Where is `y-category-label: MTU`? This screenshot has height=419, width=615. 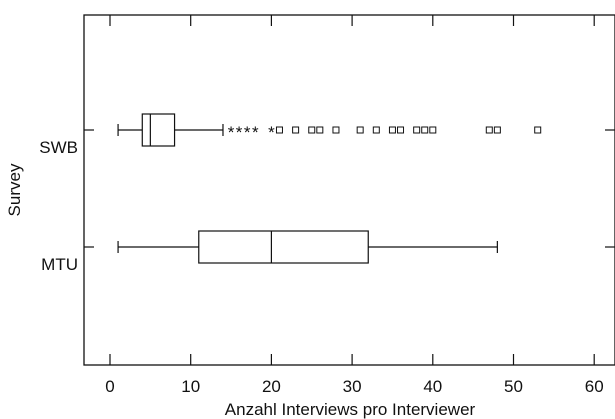
y-category-label: MTU is located at coordinates (59, 264).